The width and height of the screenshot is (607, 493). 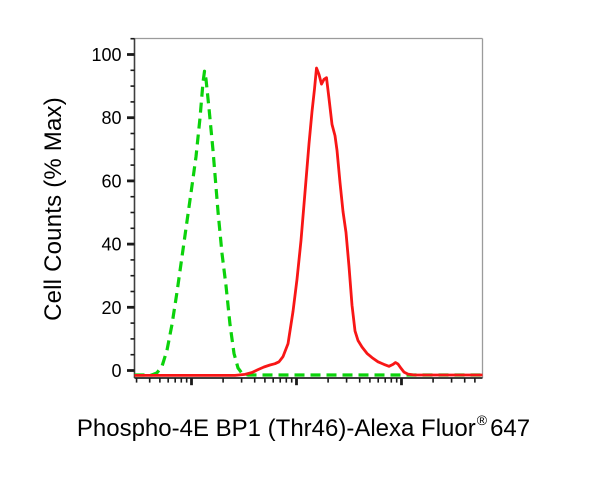 What do you see at coordinates (482, 420) in the screenshot?
I see `registered-trademark-symbol: ®` at bounding box center [482, 420].